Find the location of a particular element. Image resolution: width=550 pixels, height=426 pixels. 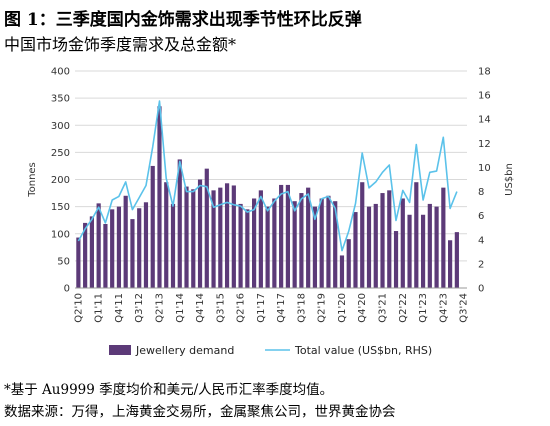

right-tick-label: 18 is located at coordinates (484, 72).